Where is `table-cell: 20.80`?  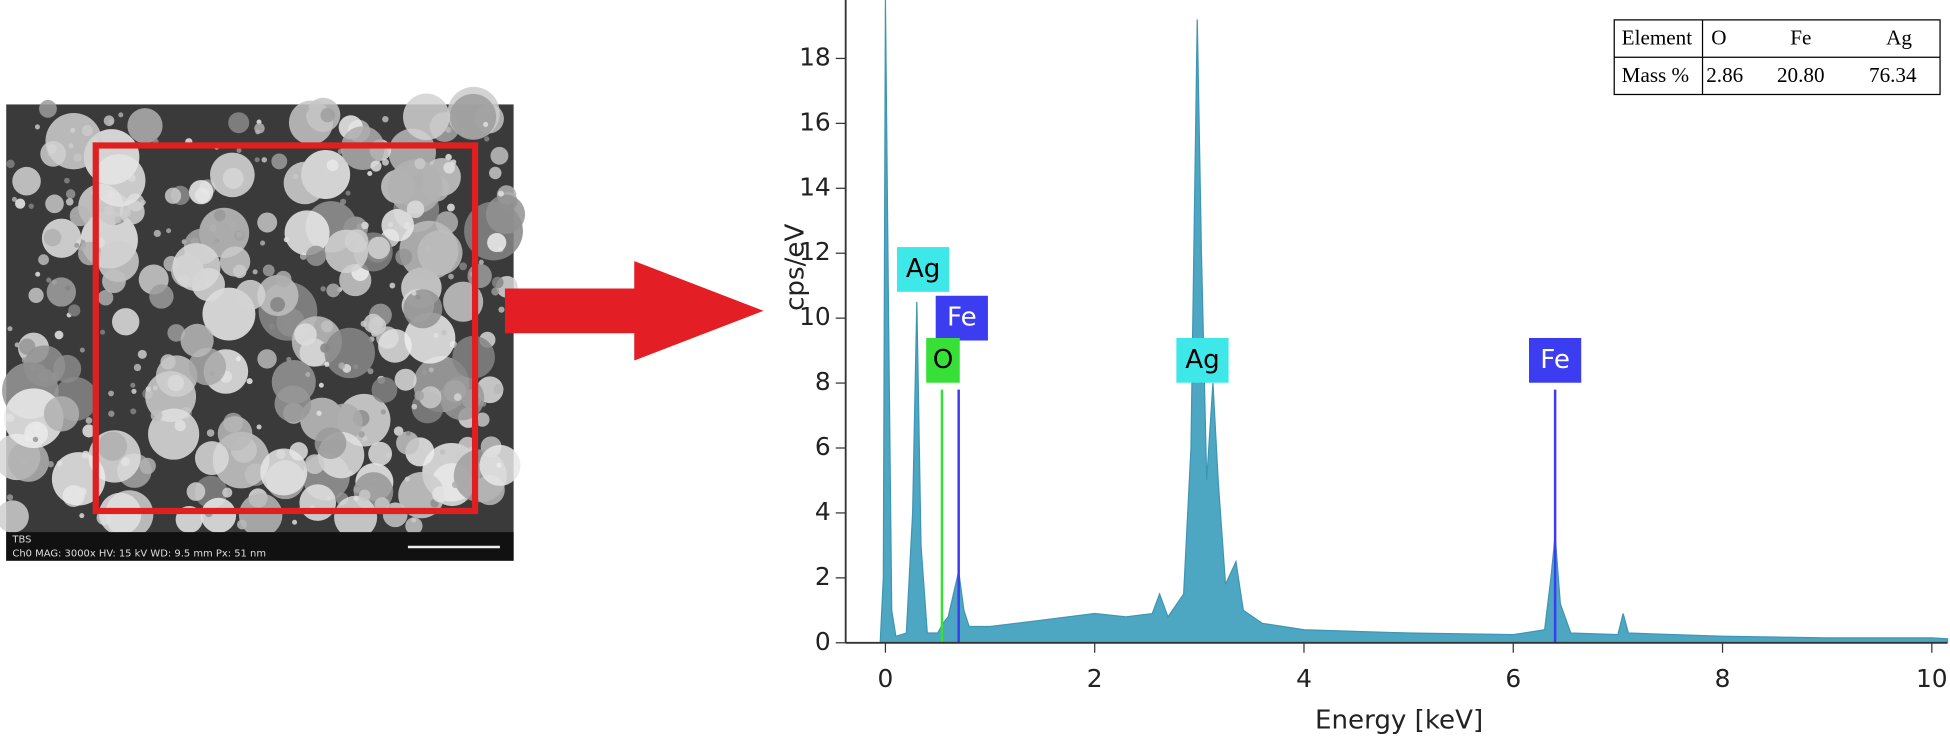 table-cell: 20.80 is located at coordinates (1801, 75).